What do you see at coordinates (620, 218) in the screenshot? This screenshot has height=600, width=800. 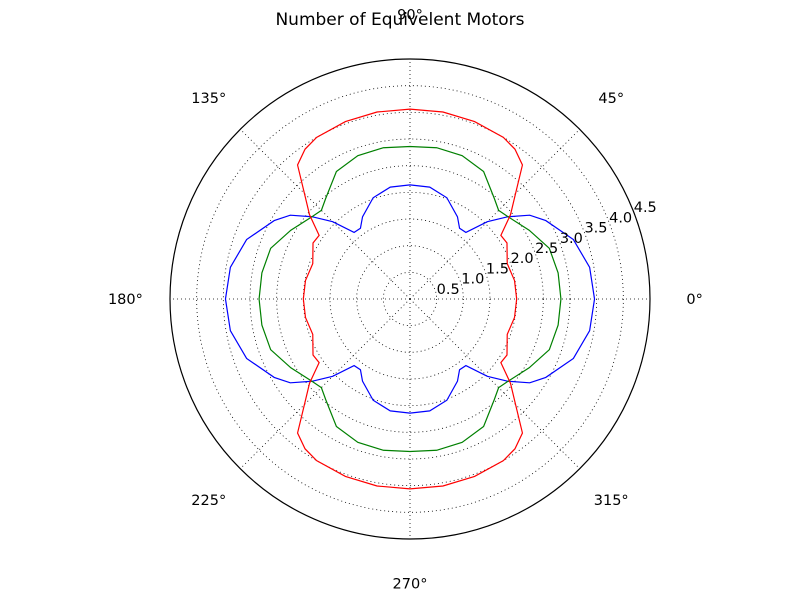 I see `radial-tick-label: 4.0` at bounding box center [620, 218].